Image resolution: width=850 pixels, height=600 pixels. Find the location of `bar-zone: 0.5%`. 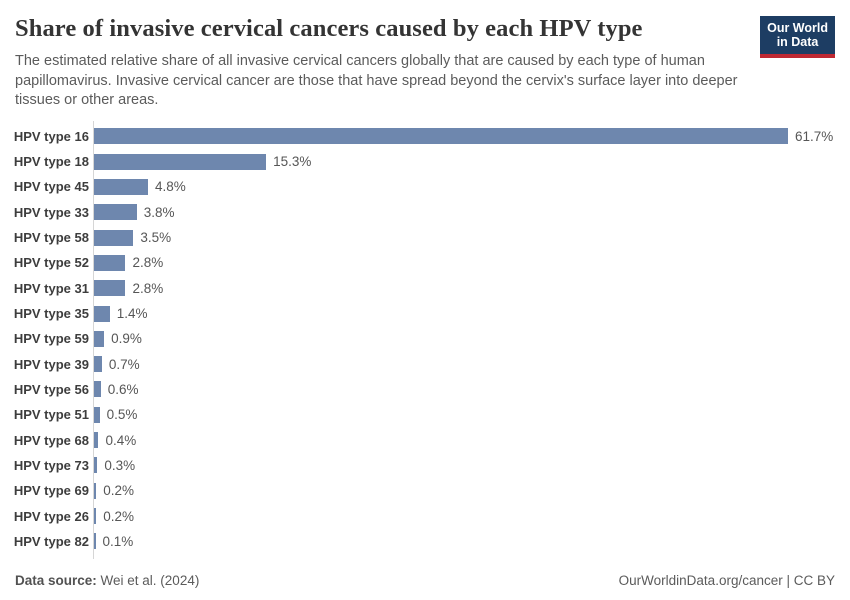

bar-zone: 0.5% is located at coordinates (471, 414).